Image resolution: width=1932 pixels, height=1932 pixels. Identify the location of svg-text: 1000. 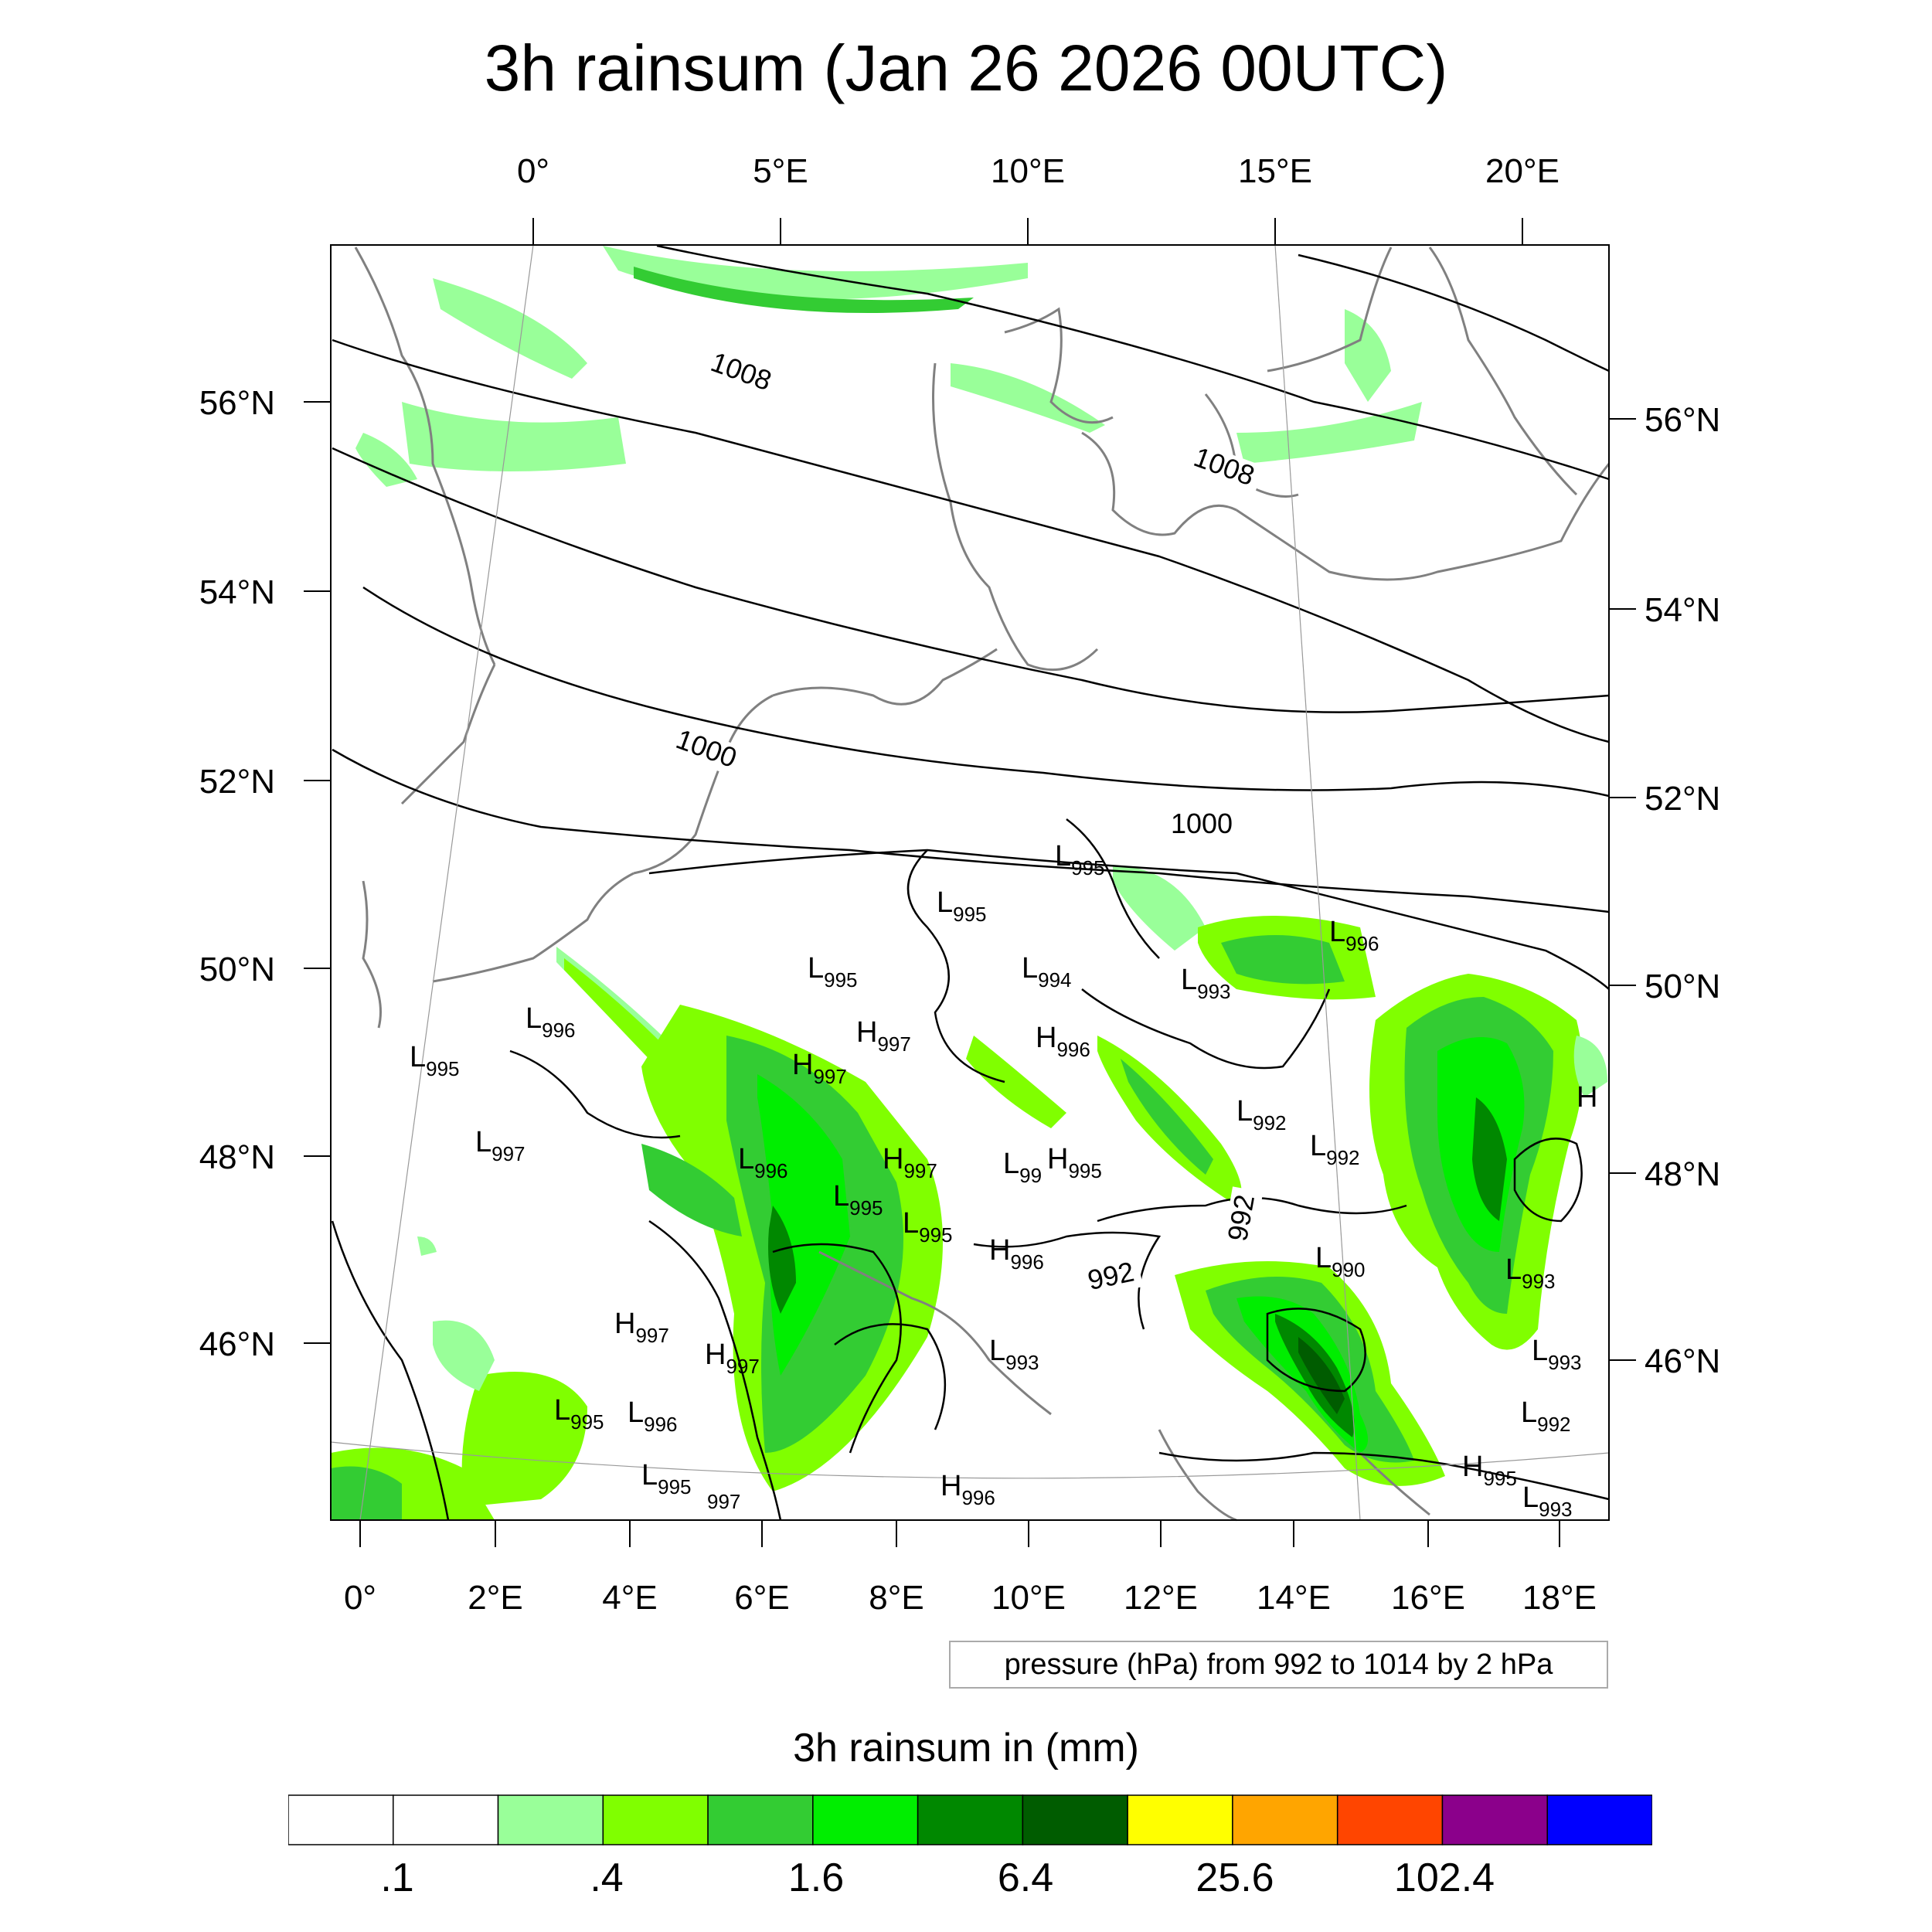
(1202, 823).